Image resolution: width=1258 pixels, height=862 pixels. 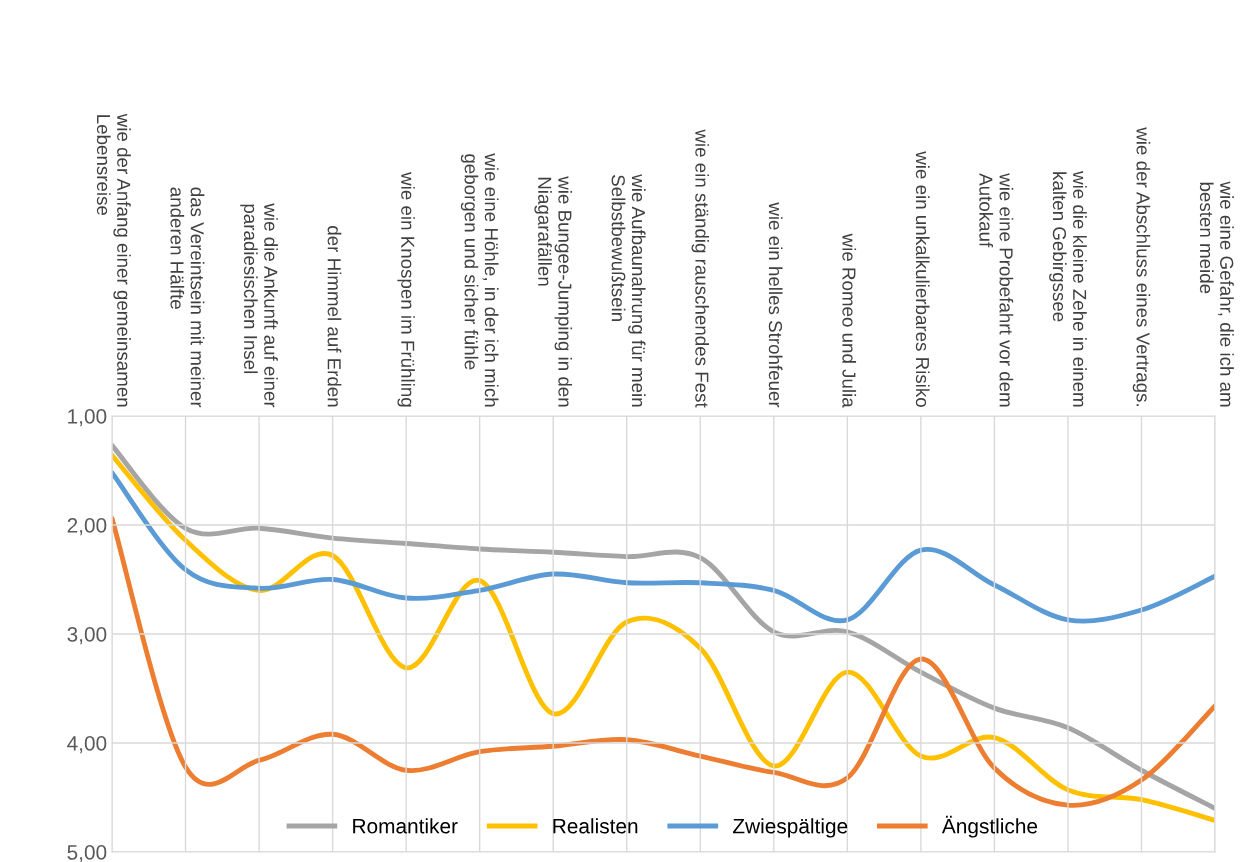 I want to click on x-tick-label: der Himmel auf Erden, so click(x=334, y=316).